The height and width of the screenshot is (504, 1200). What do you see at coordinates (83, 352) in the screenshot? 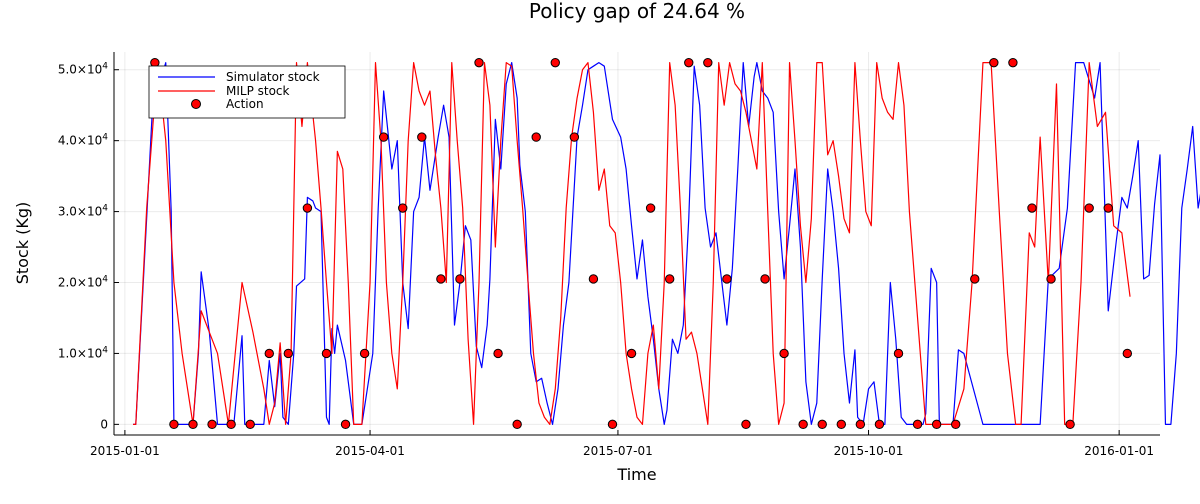
I see `y-tick-label: 1.0×104` at bounding box center [83, 352].